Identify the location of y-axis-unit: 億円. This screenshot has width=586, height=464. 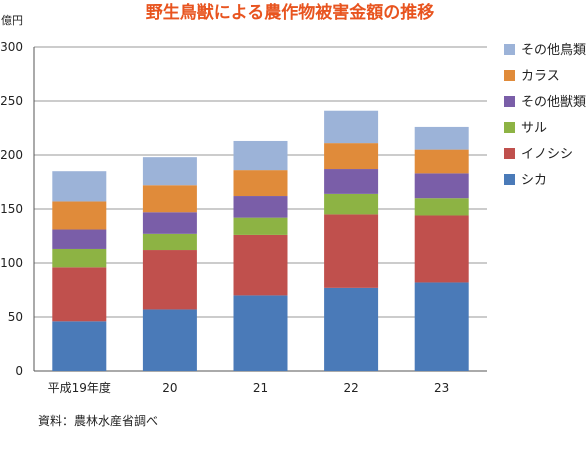
(12, 20).